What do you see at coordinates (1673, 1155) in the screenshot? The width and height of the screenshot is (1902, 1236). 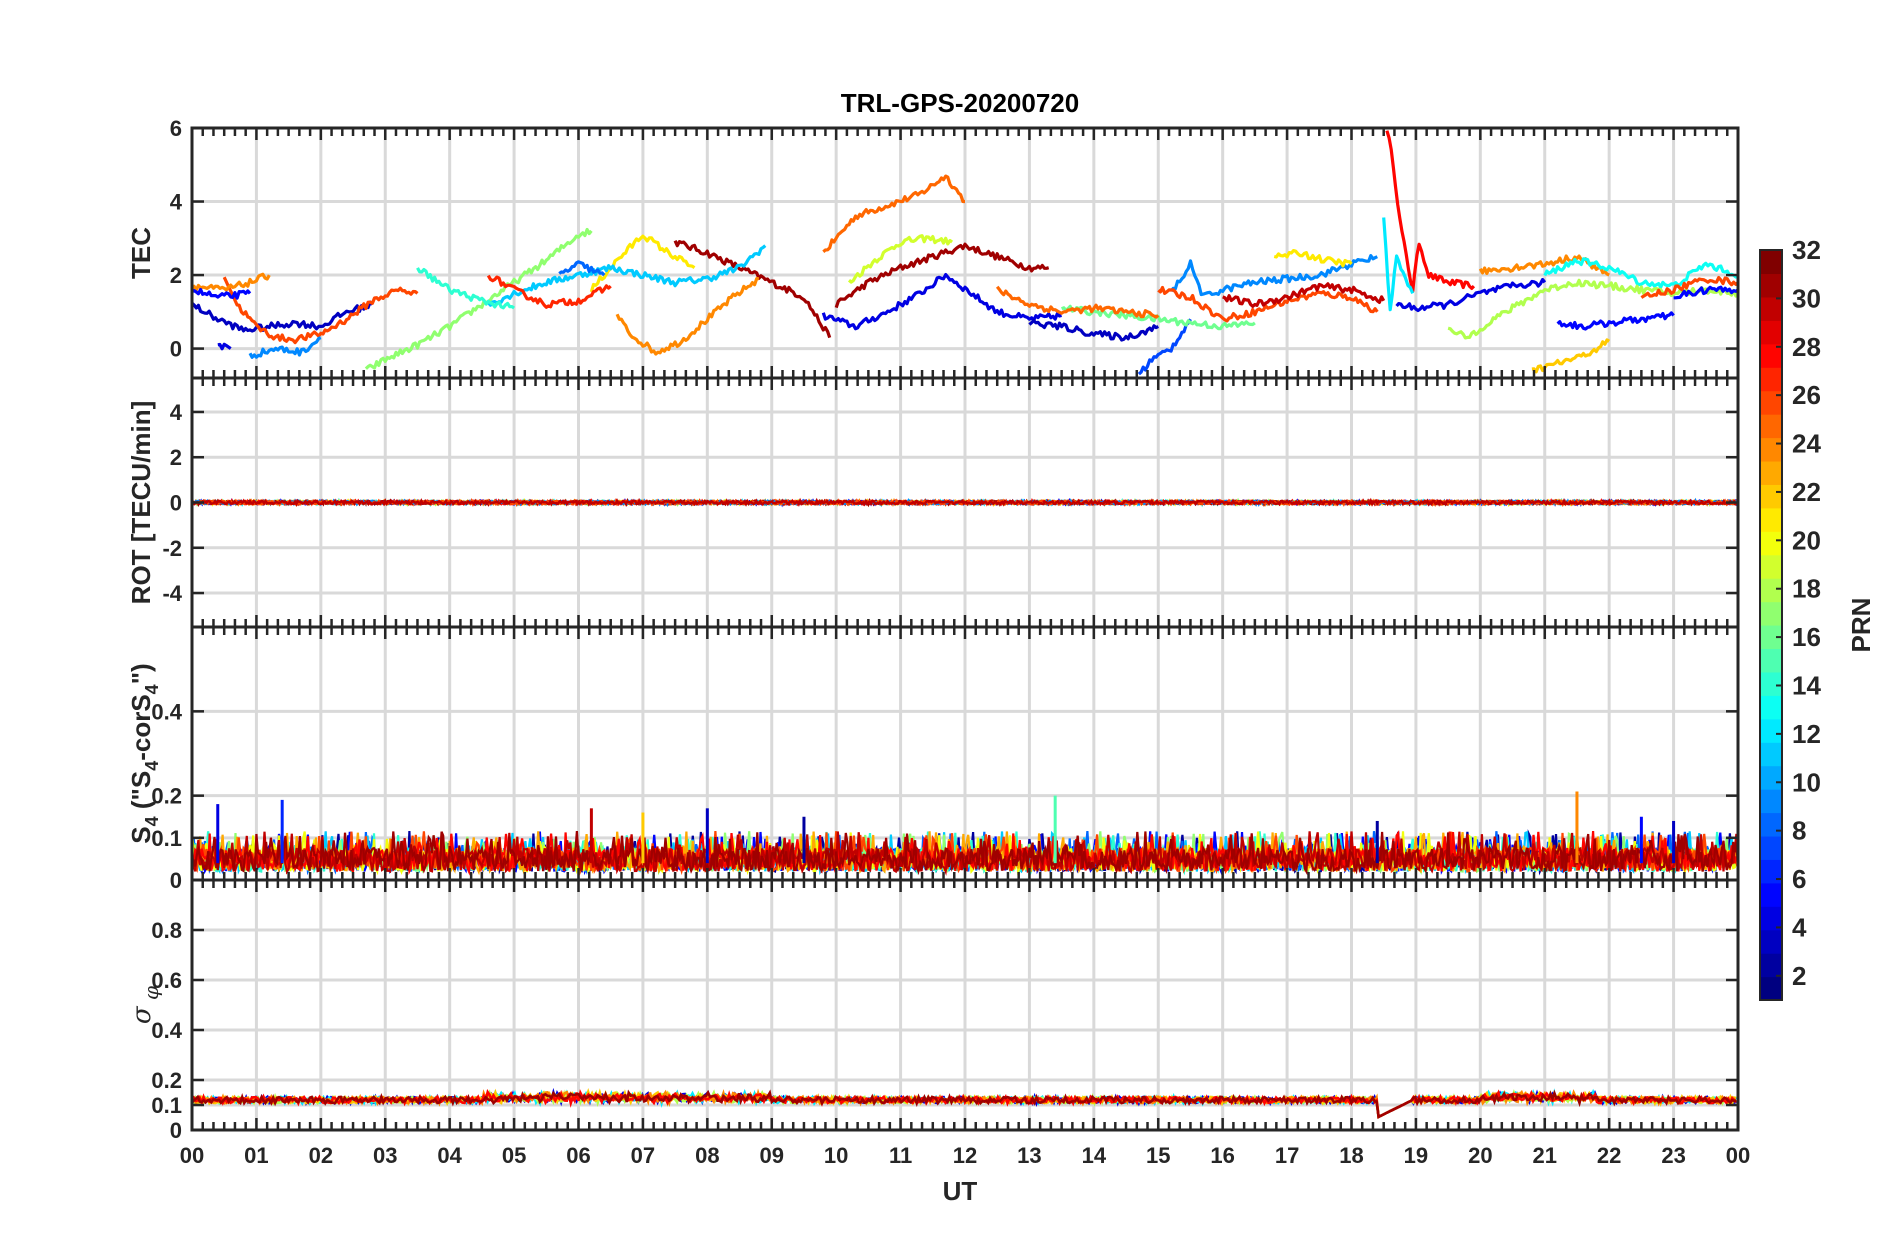 I see `x-tick-label: 23` at bounding box center [1673, 1155].